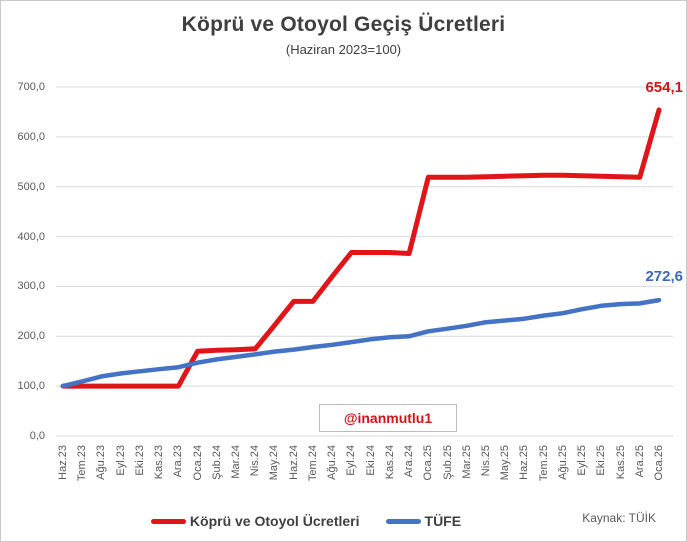  What do you see at coordinates (601, 460) in the screenshot?
I see `x-tick-label: Eki.25` at bounding box center [601, 460].